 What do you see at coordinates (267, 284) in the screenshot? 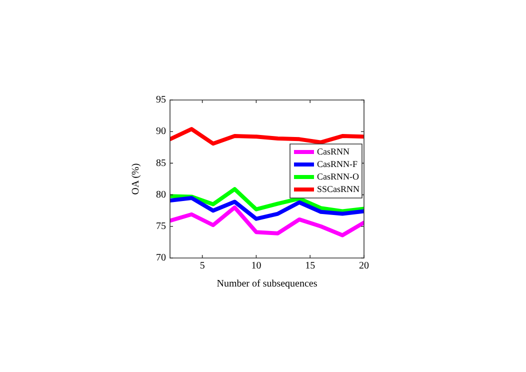
I see `x-axis-title: Number of subsequences` at bounding box center [267, 284].